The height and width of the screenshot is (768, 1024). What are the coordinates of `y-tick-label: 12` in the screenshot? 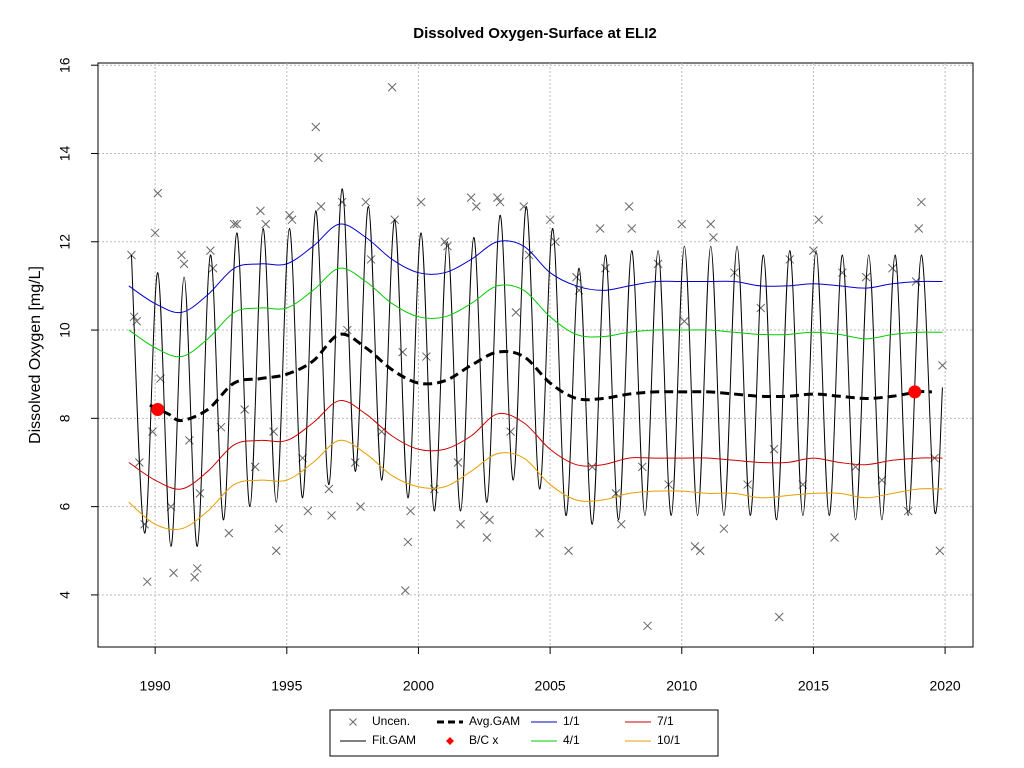 It's located at (65, 242).